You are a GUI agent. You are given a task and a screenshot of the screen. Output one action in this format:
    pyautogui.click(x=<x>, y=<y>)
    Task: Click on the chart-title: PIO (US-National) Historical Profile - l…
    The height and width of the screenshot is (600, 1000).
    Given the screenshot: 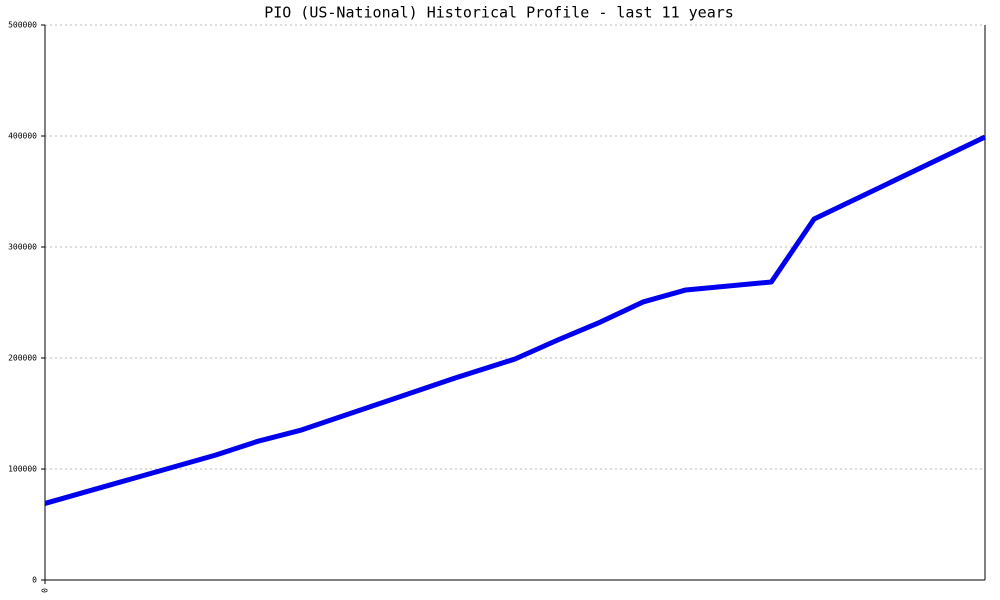 What is the action you would take?
    pyautogui.click(x=499, y=13)
    